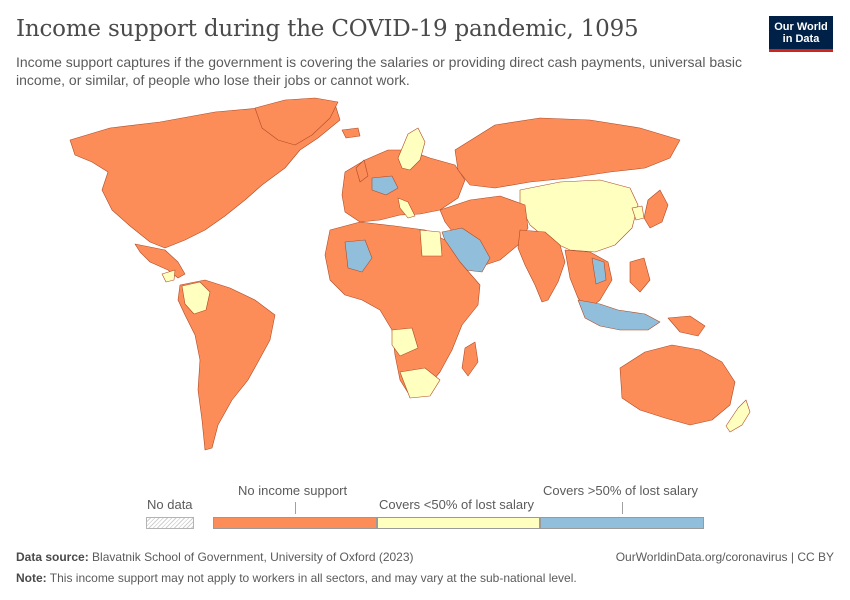 The width and height of the screenshot is (850, 600). What do you see at coordinates (470, 359) in the screenshot?
I see `region-madagascar` at bounding box center [470, 359].